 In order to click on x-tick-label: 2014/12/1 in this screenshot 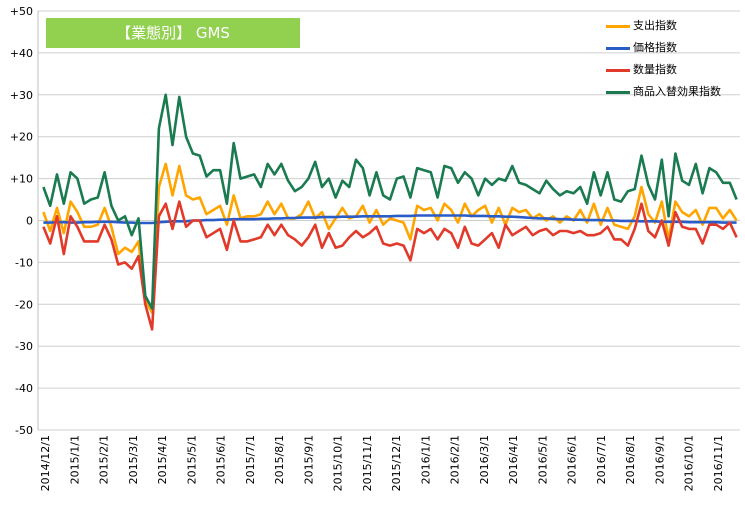, I will do `click(45, 463)`.